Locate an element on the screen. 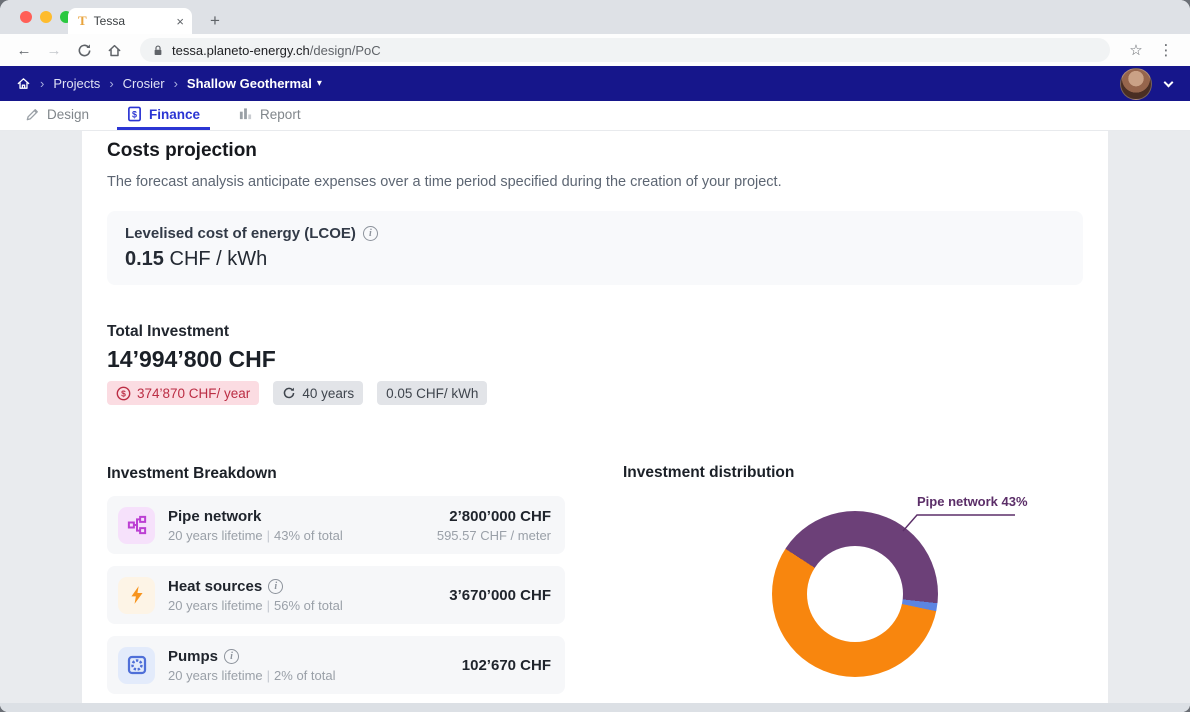  rotate-icon is located at coordinates (289, 393).